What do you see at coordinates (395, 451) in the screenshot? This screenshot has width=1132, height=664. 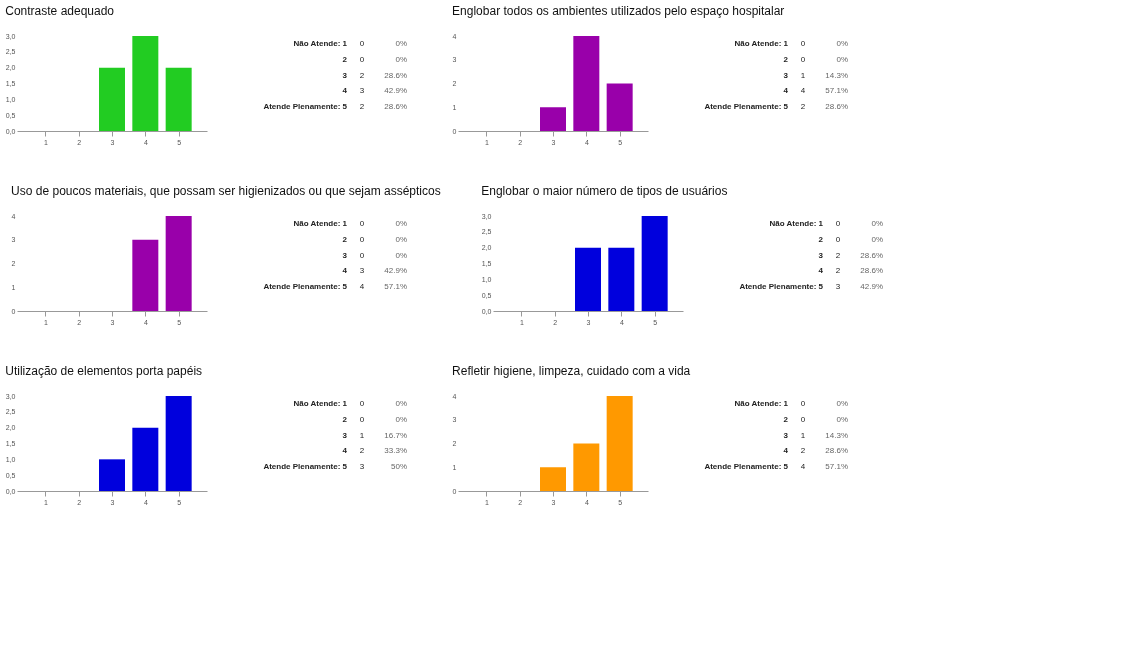 I see `text: 33.3%` at bounding box center [395, 451].